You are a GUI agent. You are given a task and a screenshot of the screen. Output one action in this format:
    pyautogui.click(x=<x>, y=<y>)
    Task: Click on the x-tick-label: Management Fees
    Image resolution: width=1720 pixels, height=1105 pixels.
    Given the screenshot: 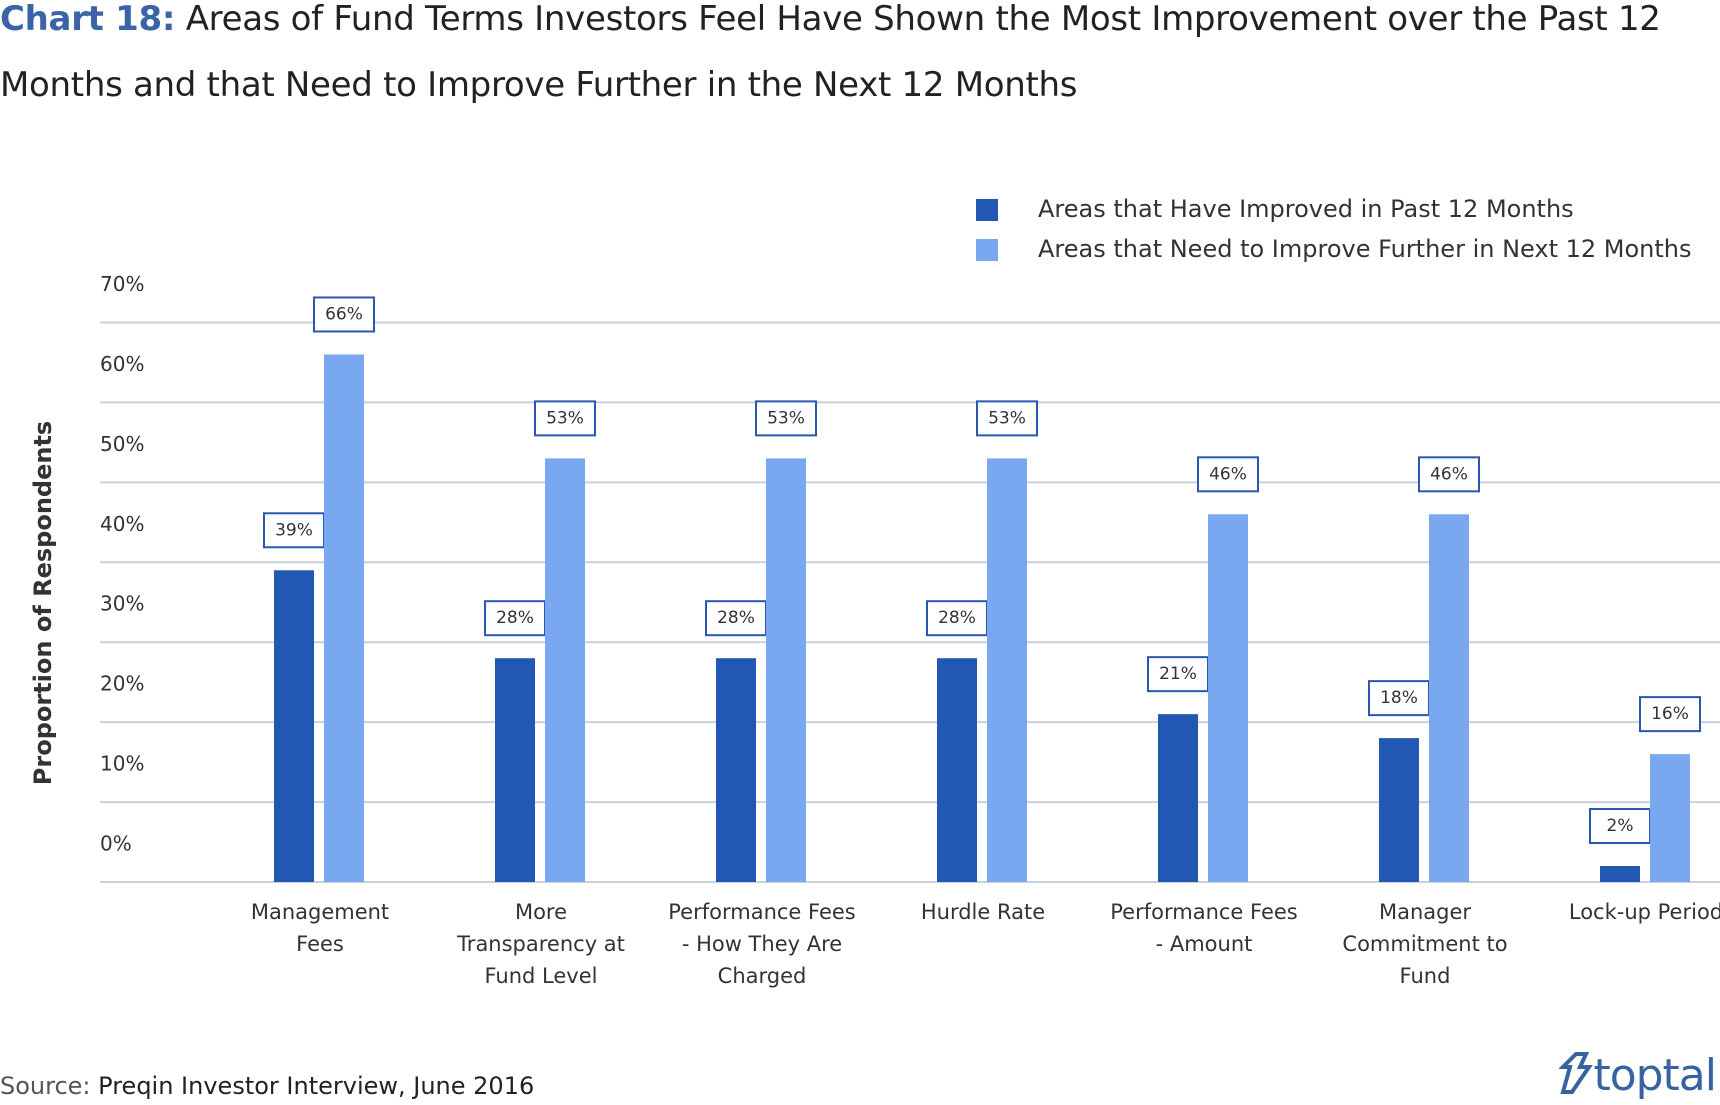 What is the action you would take?
    pyautogui.click(x=320, y=928)
    